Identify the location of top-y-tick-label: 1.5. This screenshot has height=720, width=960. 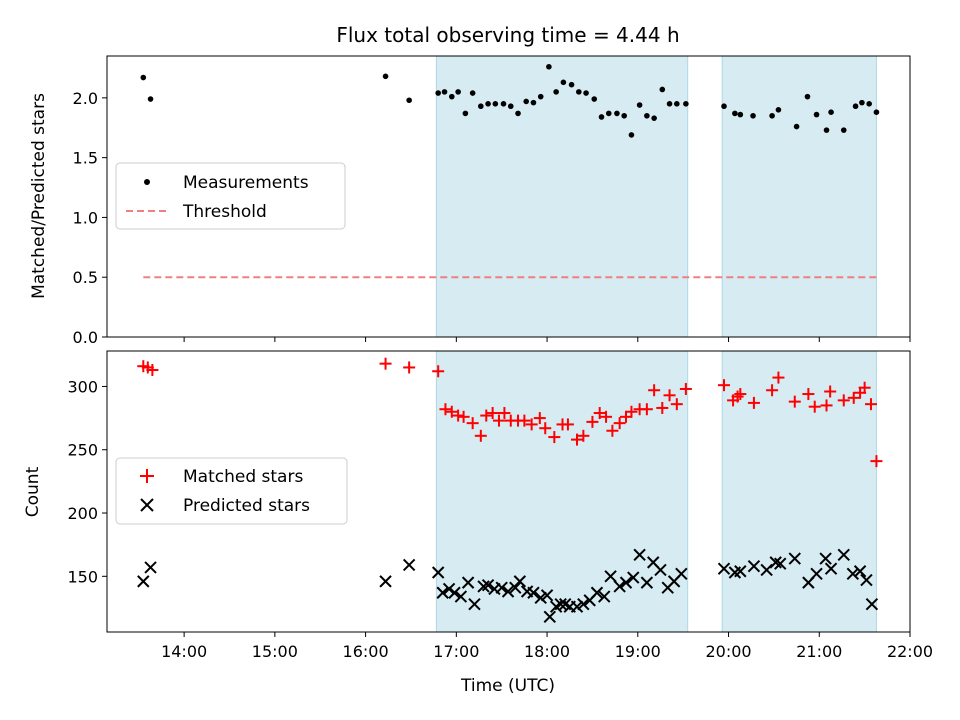
(85, 158).